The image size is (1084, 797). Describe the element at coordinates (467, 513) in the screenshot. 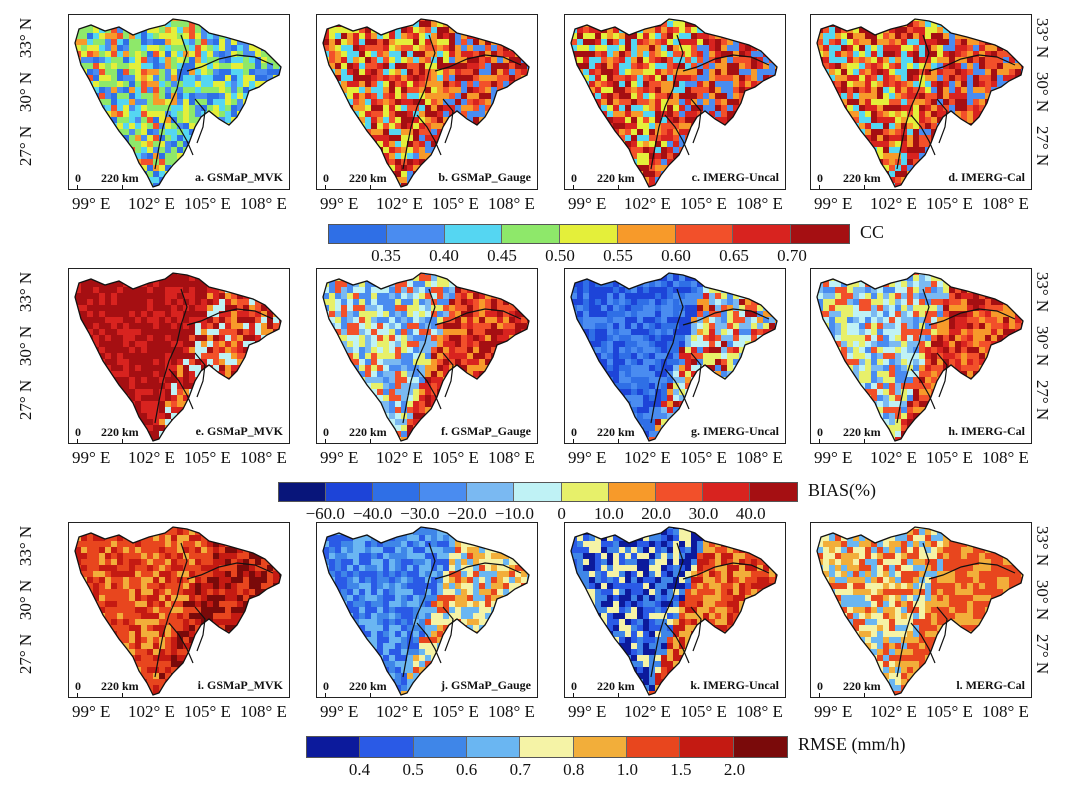

I see `colorbar-tick-label: −20.0` at that location.